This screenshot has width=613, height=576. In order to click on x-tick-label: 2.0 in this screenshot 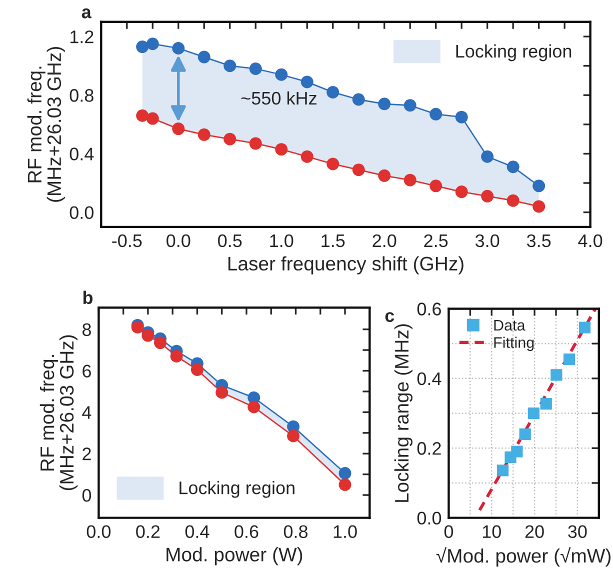, I will do `click(384, 241)`.